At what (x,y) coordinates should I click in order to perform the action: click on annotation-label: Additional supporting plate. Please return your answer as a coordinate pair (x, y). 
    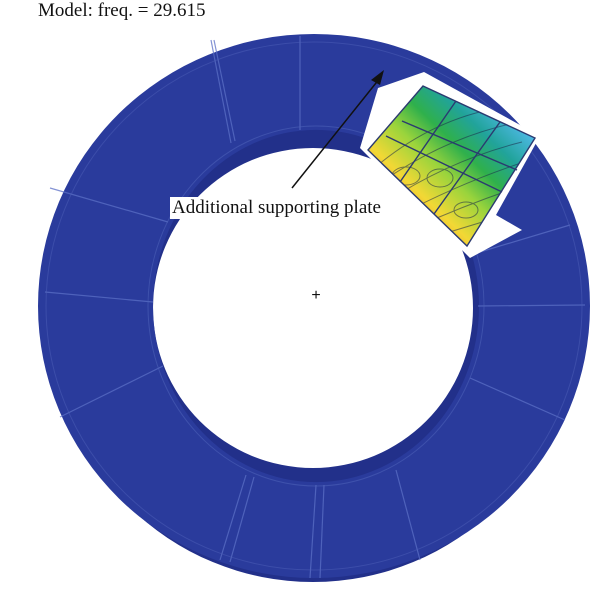
    Looking at the image, I should click on (276, 208).